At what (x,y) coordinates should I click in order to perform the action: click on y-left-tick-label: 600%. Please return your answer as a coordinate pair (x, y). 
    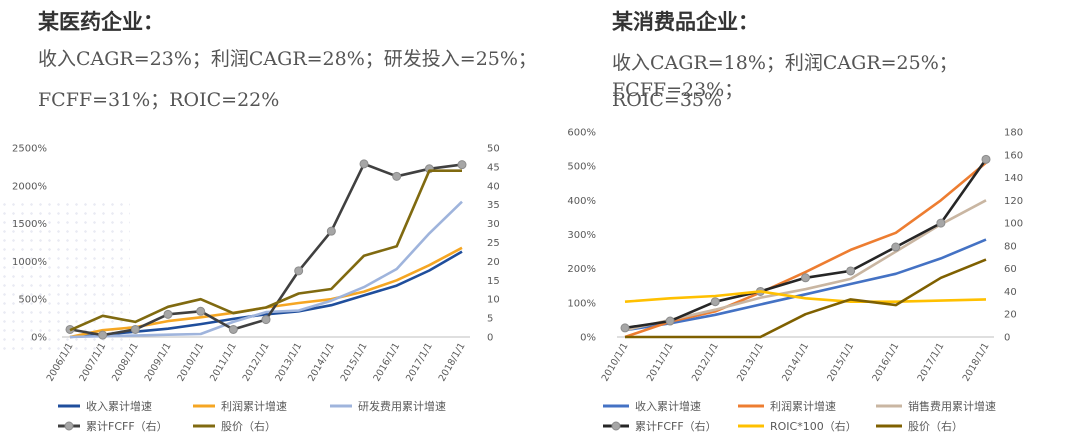
    Looking at the image, I should click on (581, 133).